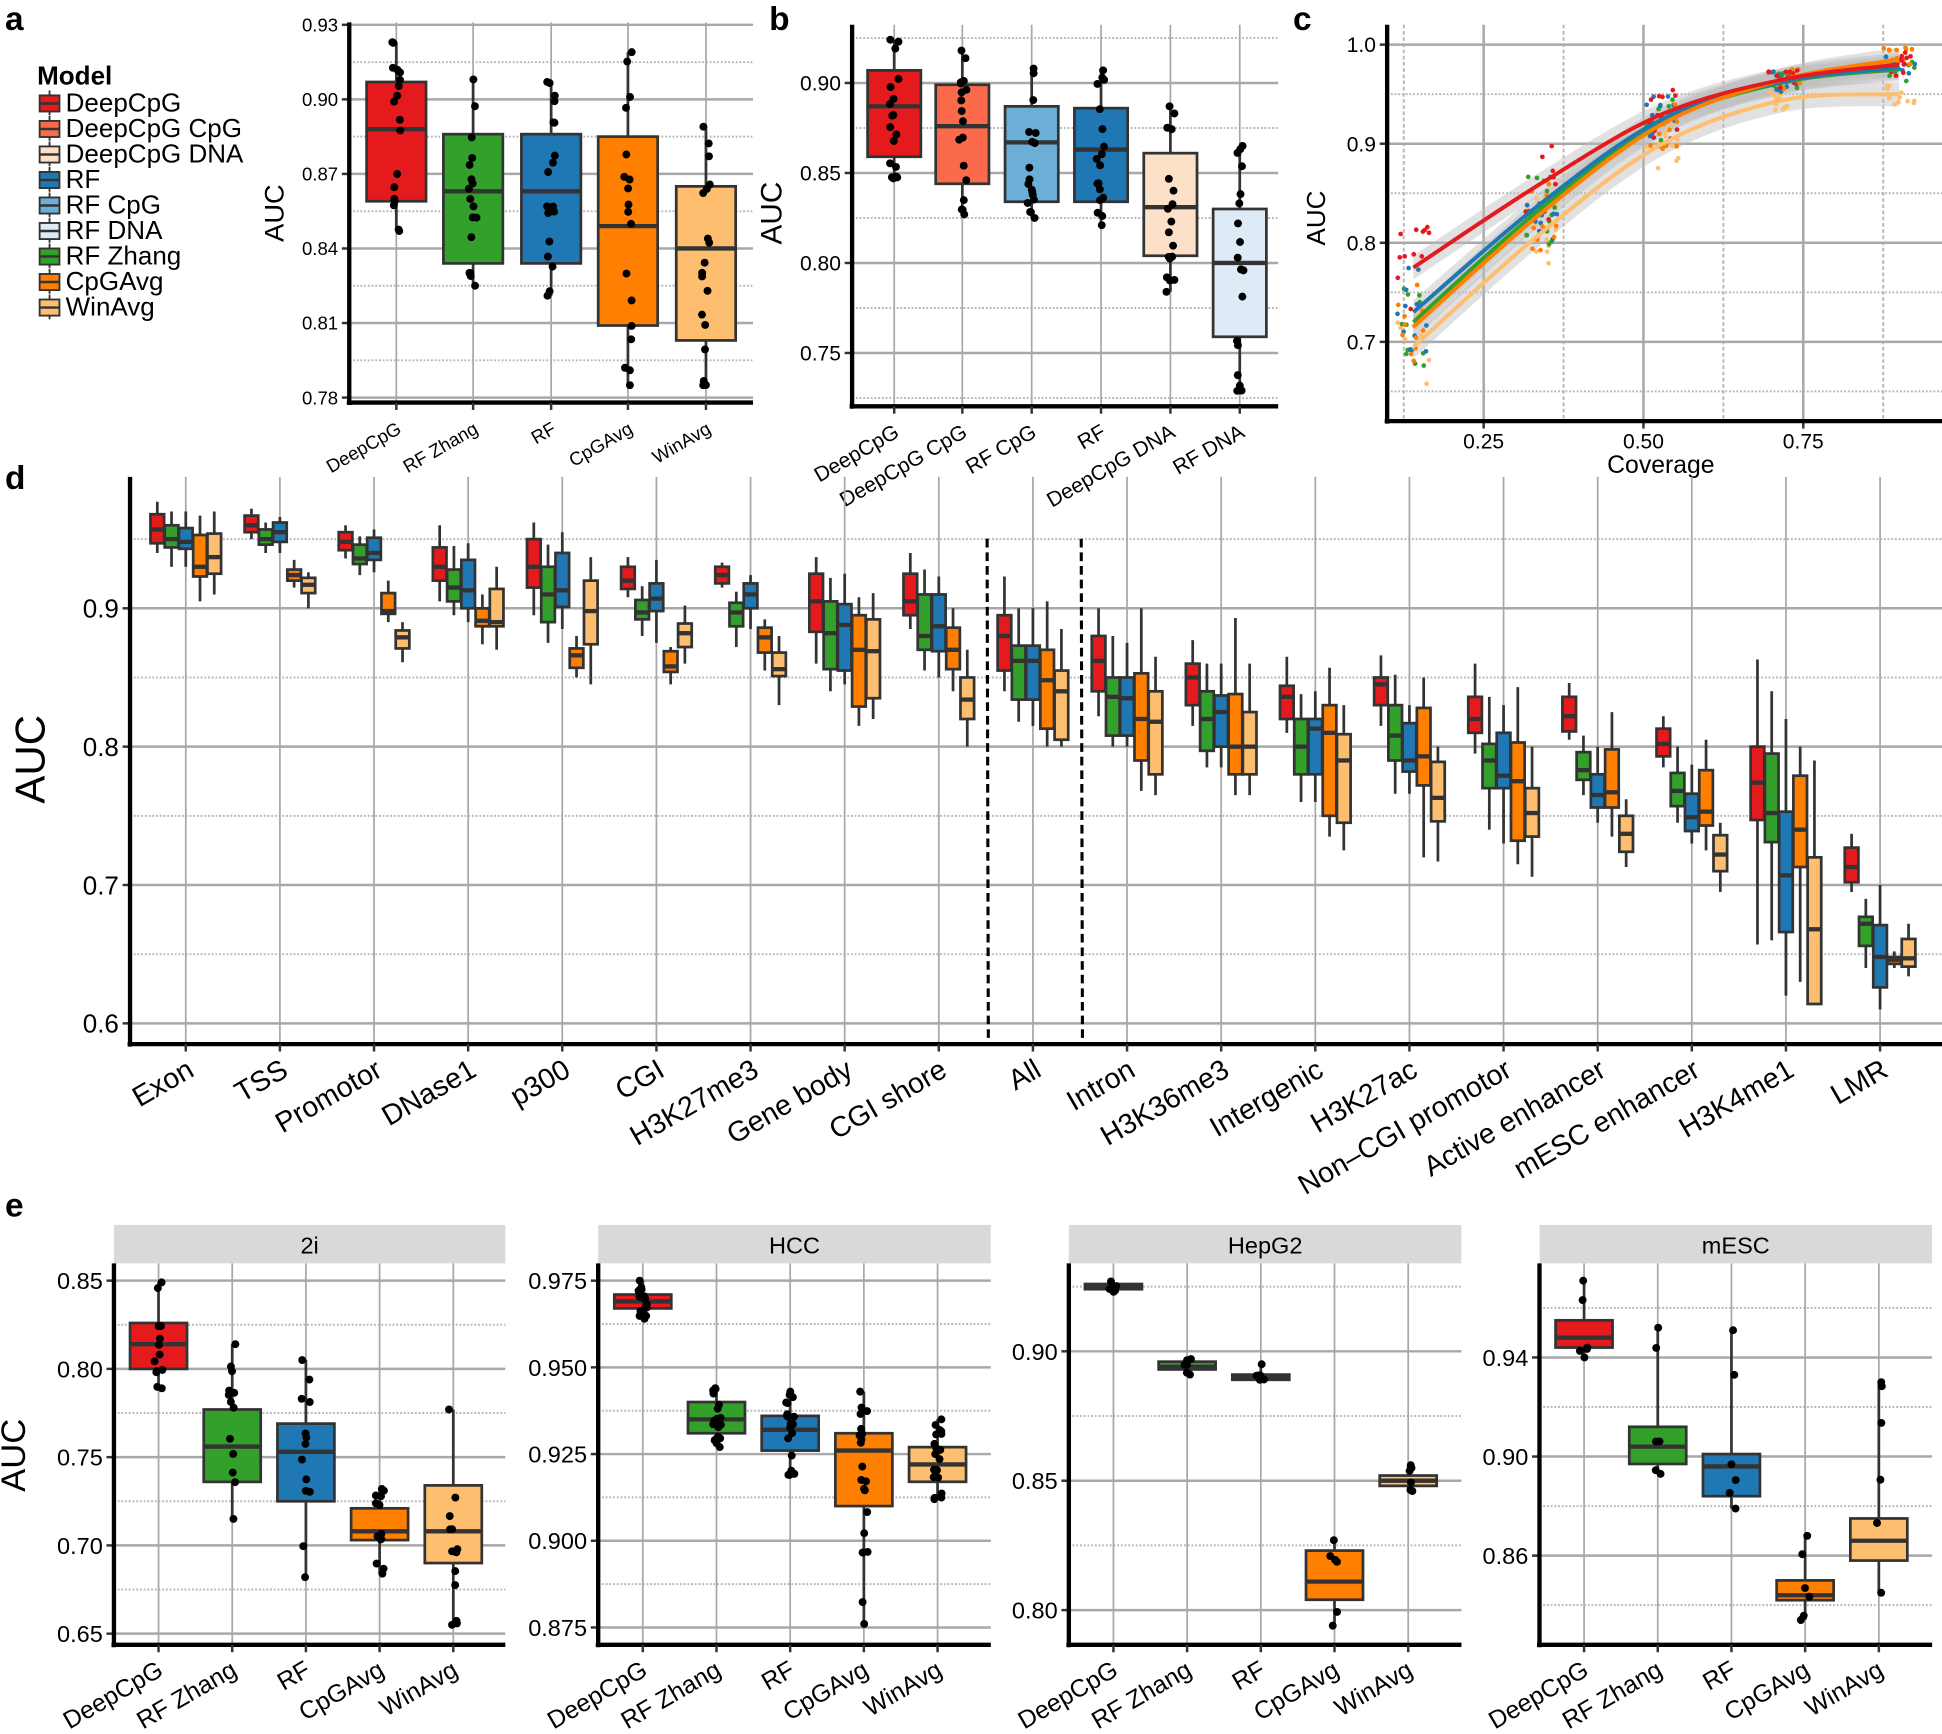 This screenshot has height=1734, width=1942. I want to click on legend-label: RF Zhang, so click(124, 256).